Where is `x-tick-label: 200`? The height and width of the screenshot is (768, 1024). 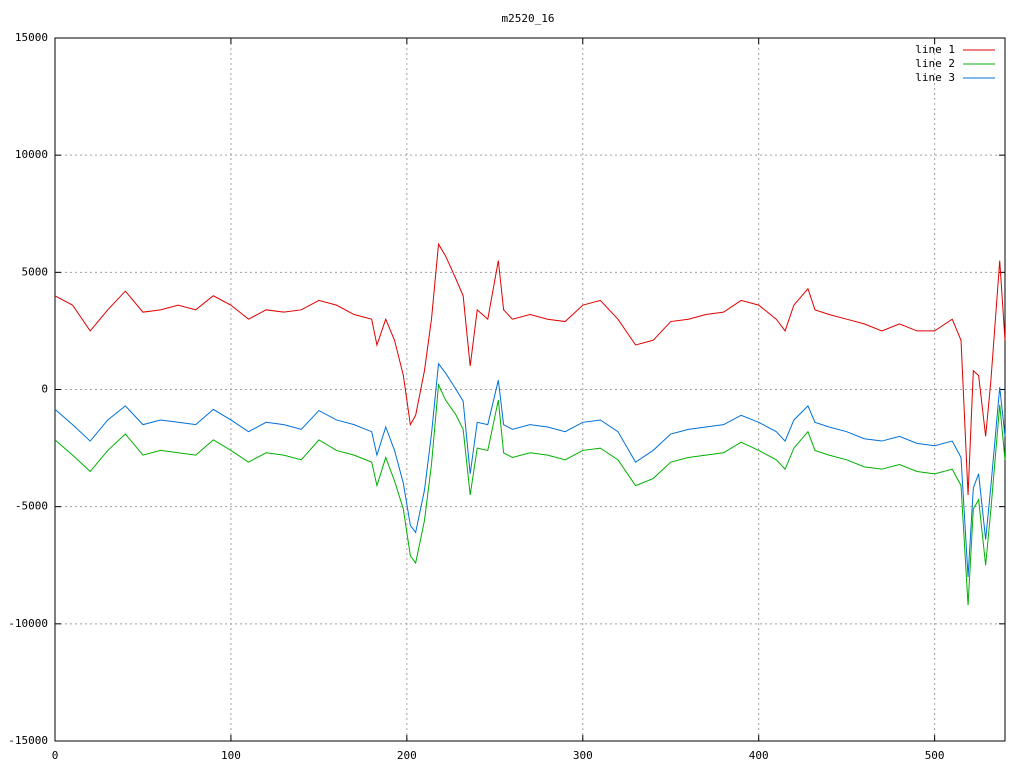 x-tick-label: 200 is located at coordinates (407, 755).